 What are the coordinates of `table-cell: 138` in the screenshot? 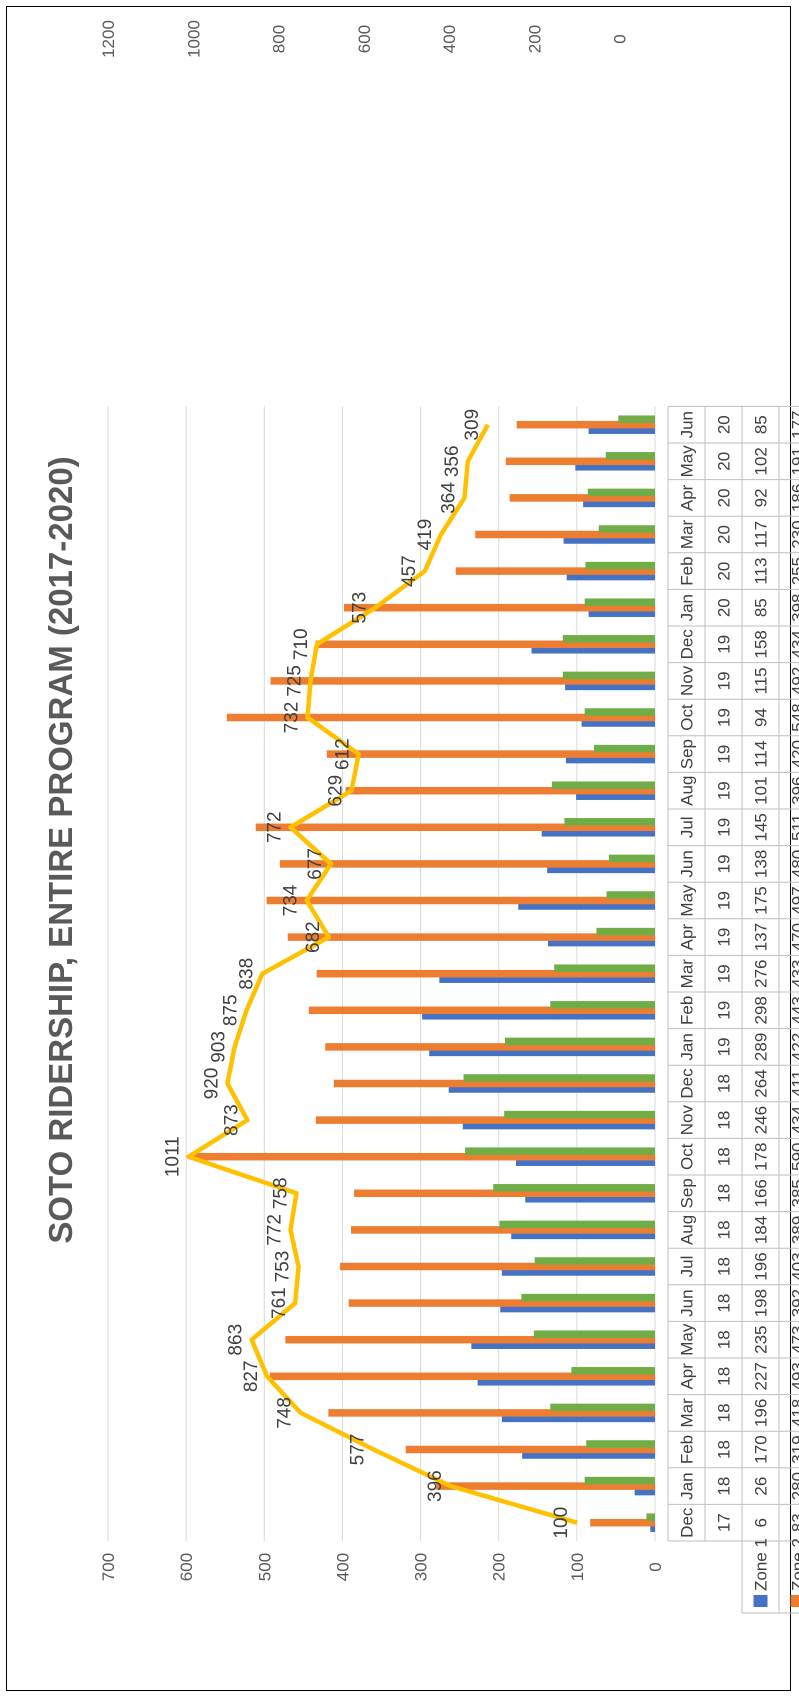 It's located at (761, 864).